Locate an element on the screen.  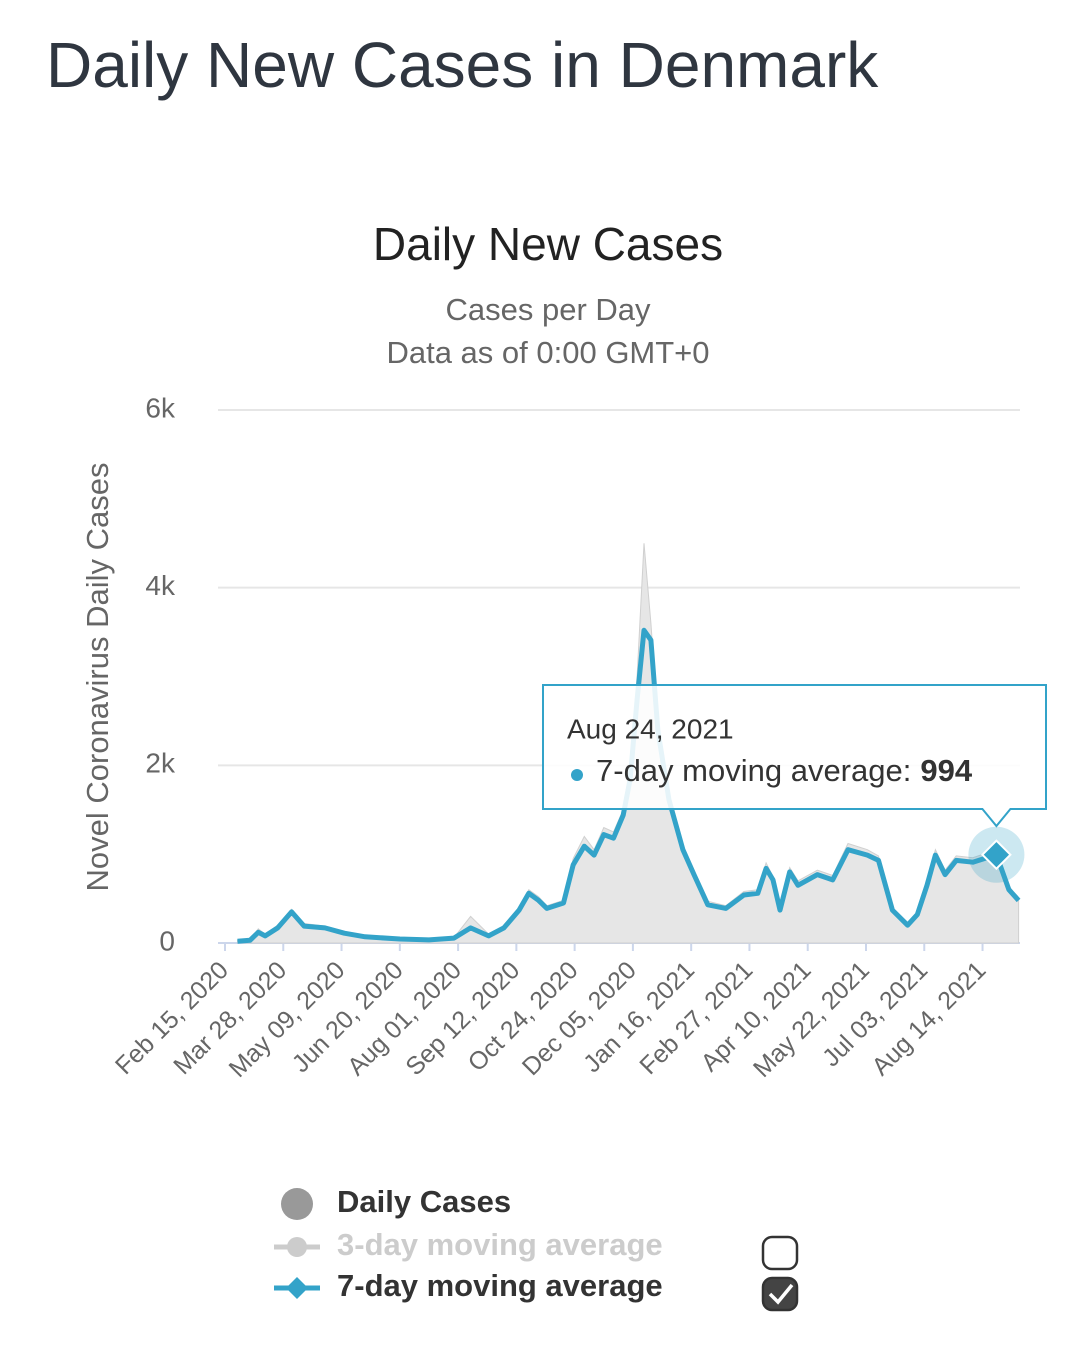
y-tick-label: 4k is located at coordinates (160, 585).